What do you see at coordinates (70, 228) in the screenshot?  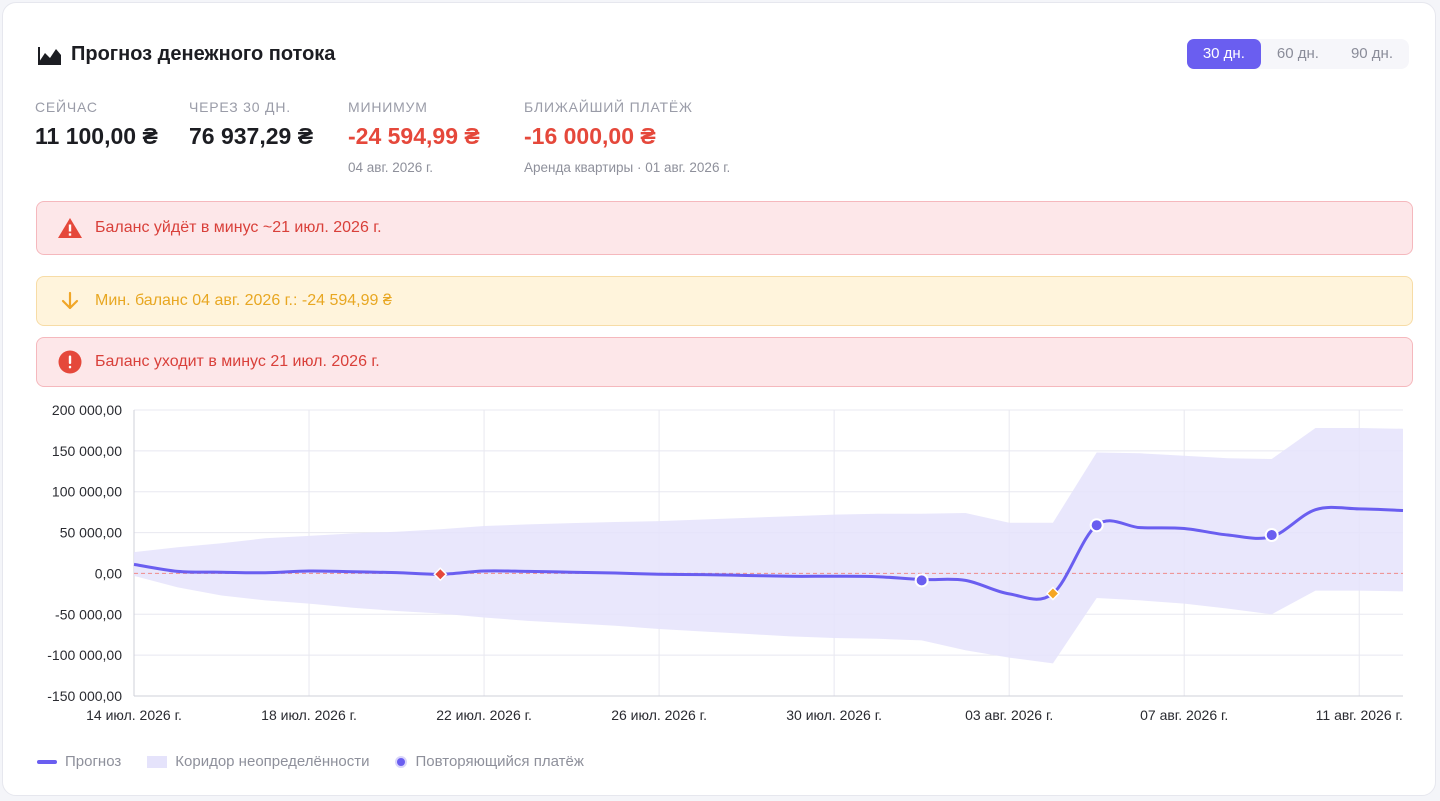 I see `warning-triangle-icon` at bounding box center [70, 228].